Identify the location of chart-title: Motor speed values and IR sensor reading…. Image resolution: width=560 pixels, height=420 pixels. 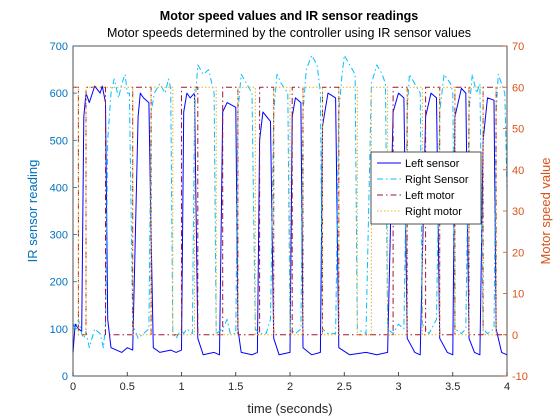
(289, 16).